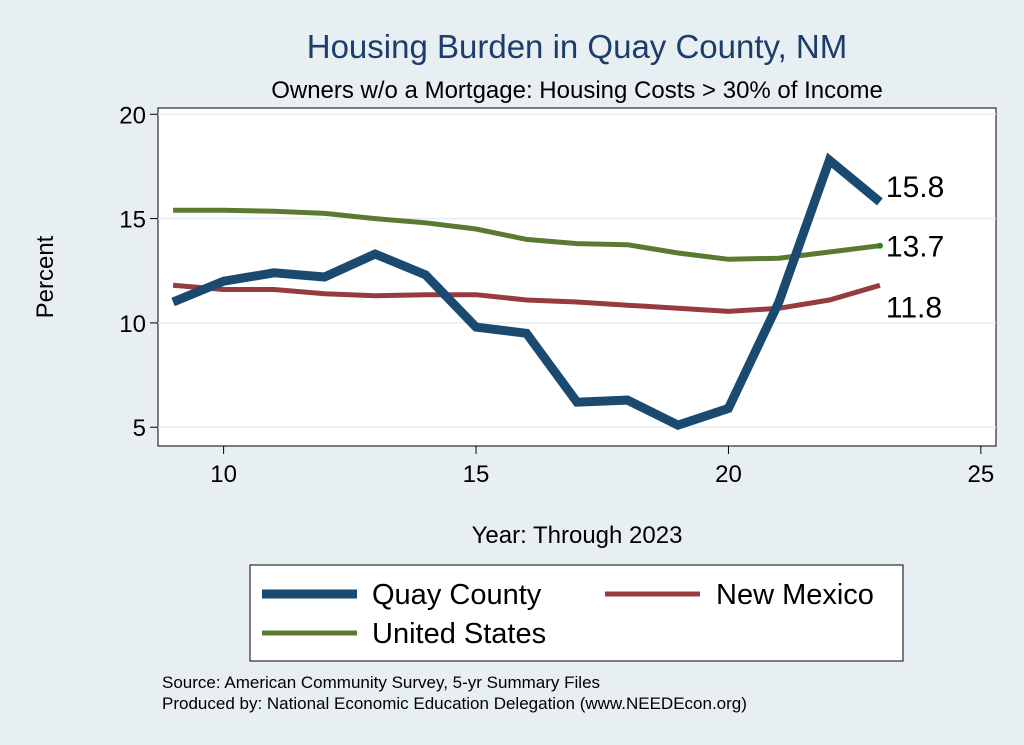  I want to click on x-axis-ticks: 10 15 20 25, so click(602, 467).